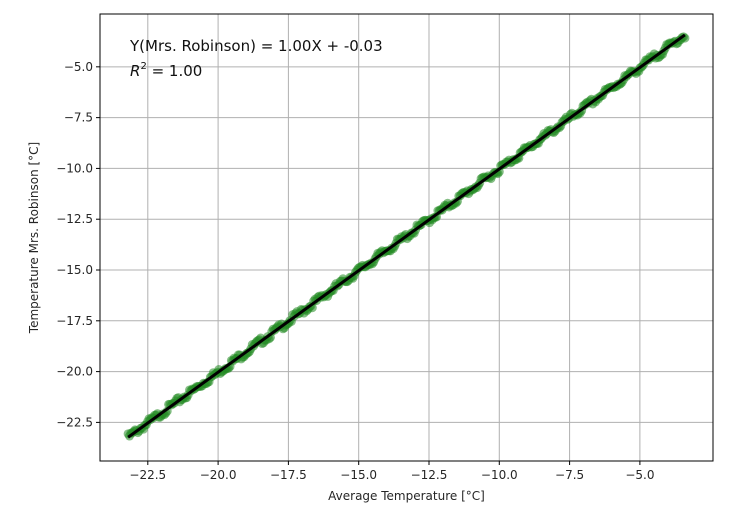  I want to click on x-tick-label: −7.5, so click(569, 475).